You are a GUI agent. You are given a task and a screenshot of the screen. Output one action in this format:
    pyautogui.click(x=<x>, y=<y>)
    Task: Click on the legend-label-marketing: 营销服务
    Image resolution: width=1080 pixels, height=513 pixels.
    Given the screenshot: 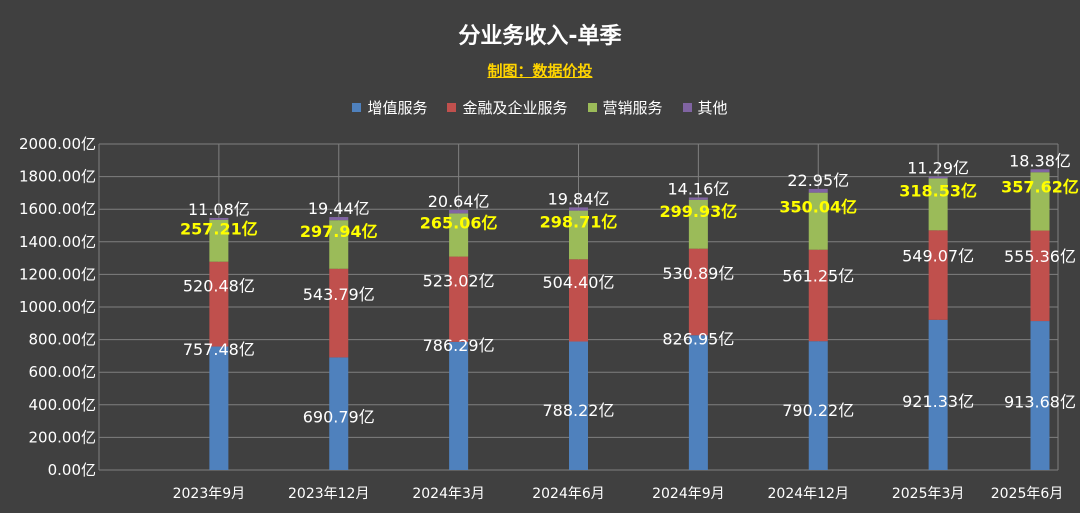 What is the action you would take?
    pyautogui.click(x=632, y=108)
    